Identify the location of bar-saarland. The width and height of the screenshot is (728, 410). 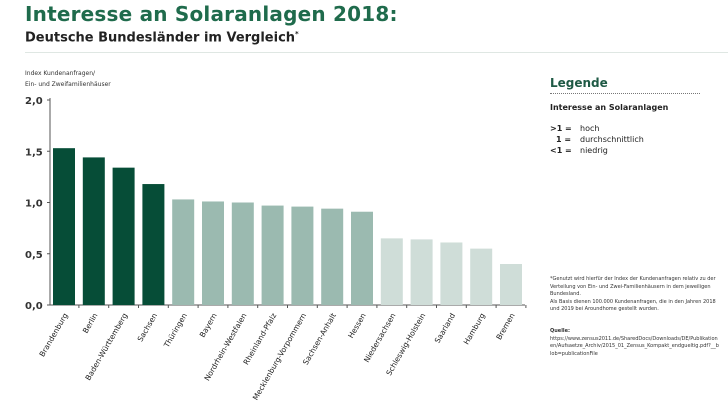
(451, 273).